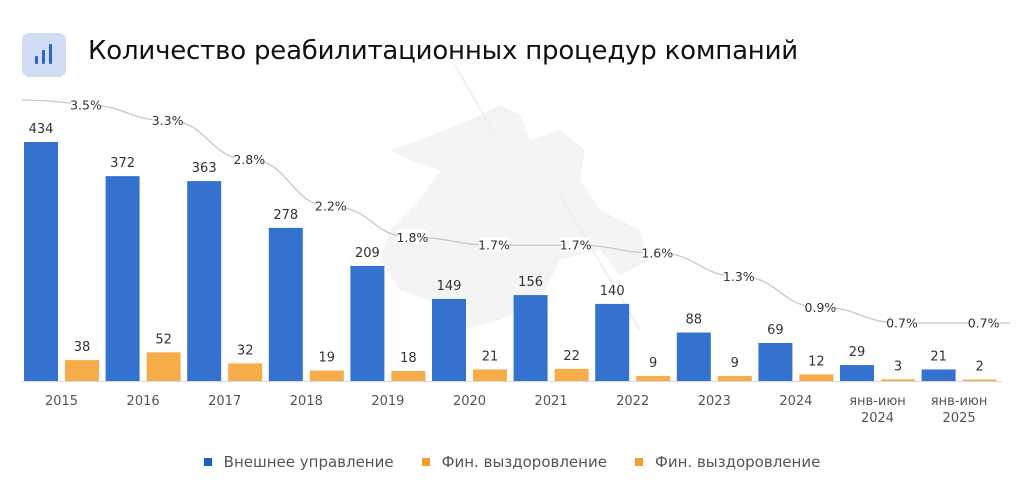  What do you see at coordinates (816, 361) in the screenshot?
I see `bar-value-label: 12` at bounding box center [816, 361].